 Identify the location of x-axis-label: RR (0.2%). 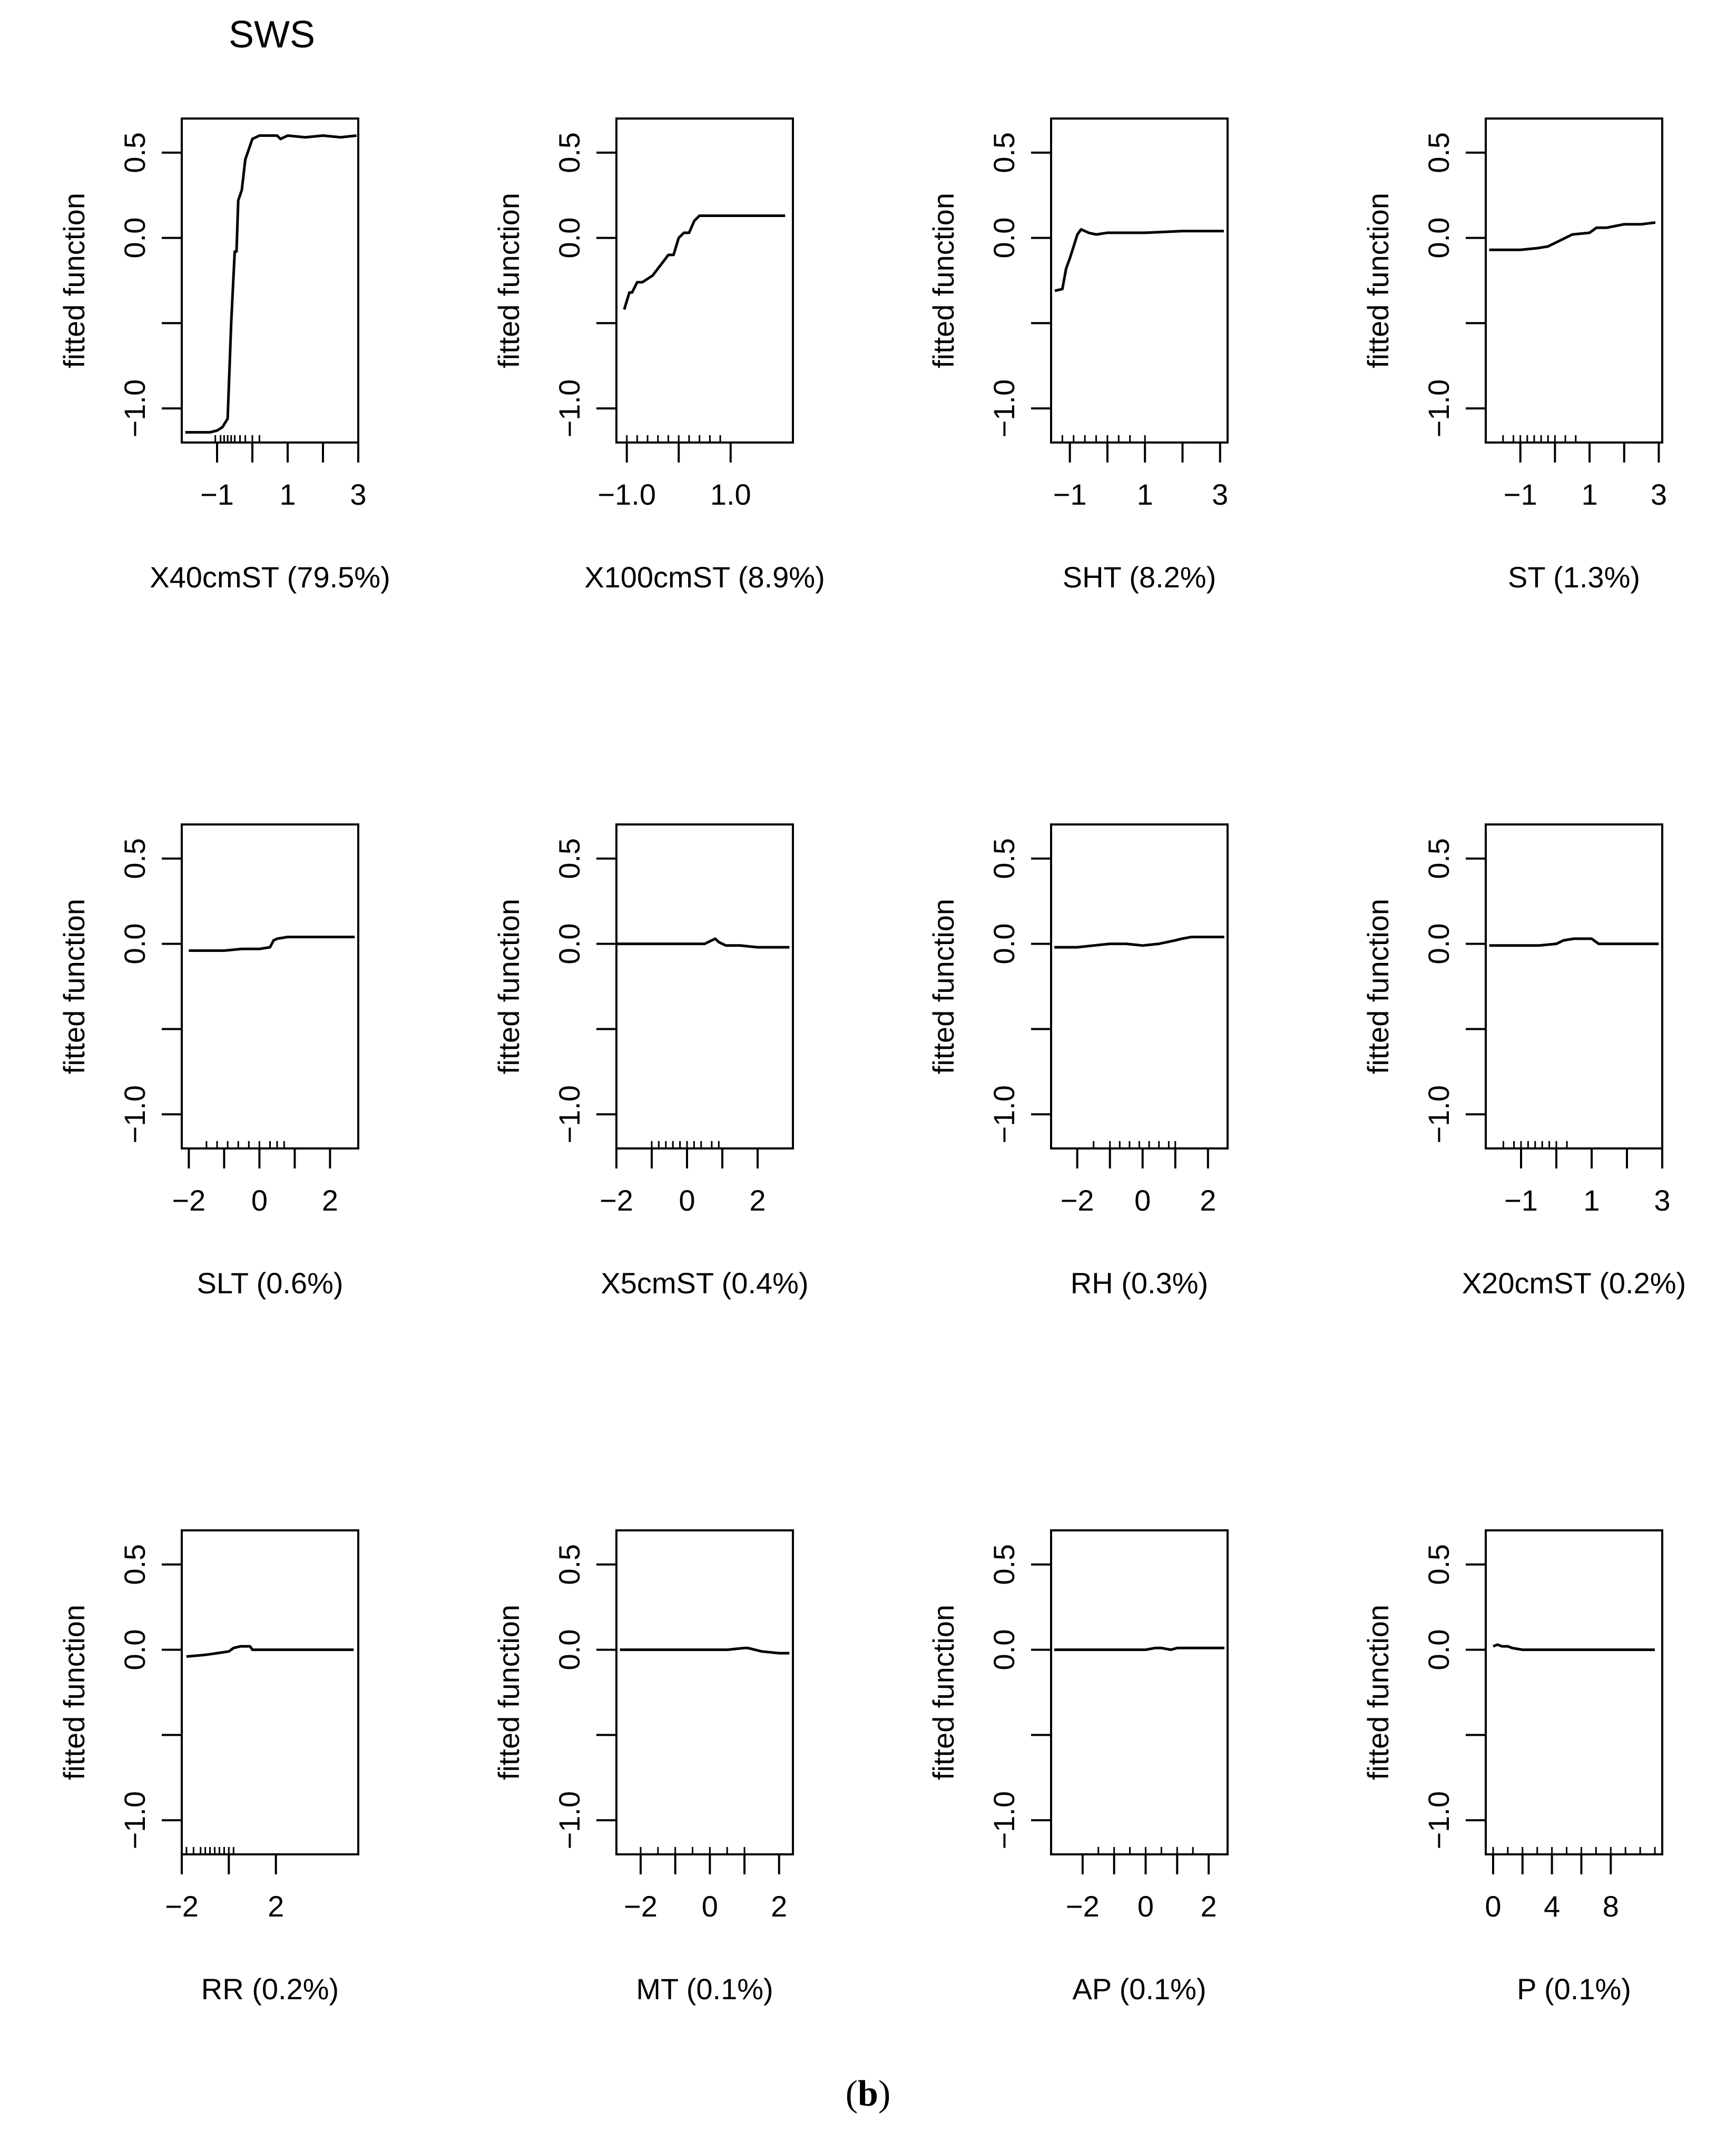
(270, 1989).